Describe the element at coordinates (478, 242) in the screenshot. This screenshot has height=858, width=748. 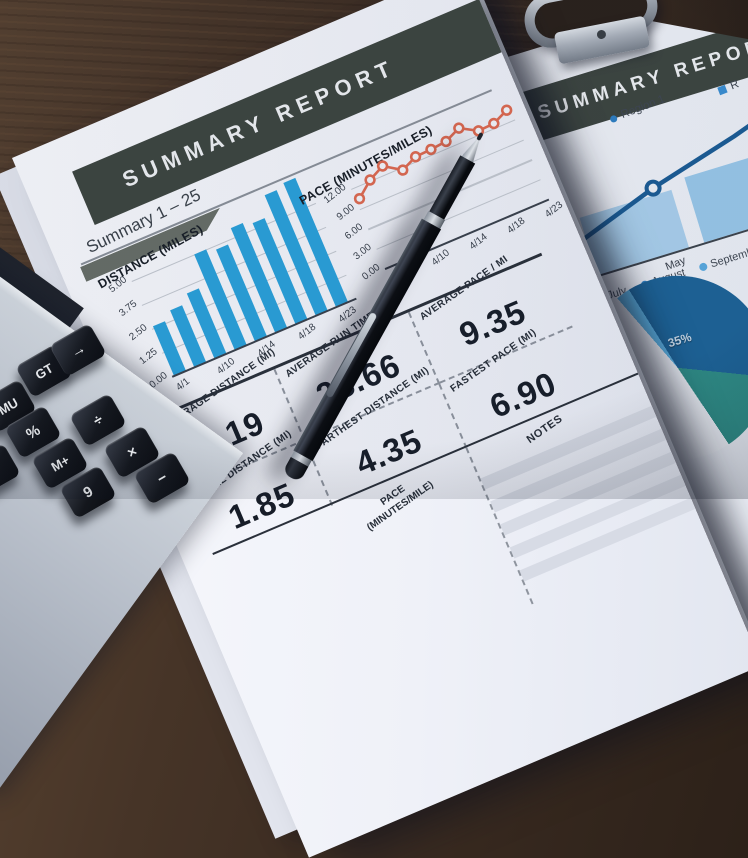
I see `x-axis-tick-label: 4/14` at that location.